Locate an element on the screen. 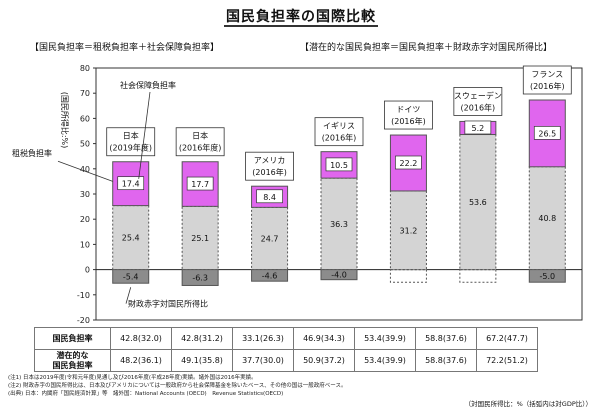  y-tick-label: 50 is located at coordinates (85, 144).